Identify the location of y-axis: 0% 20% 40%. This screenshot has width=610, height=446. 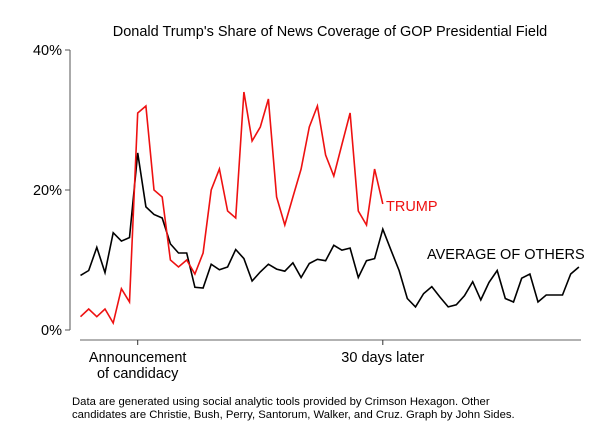
(52, 191).